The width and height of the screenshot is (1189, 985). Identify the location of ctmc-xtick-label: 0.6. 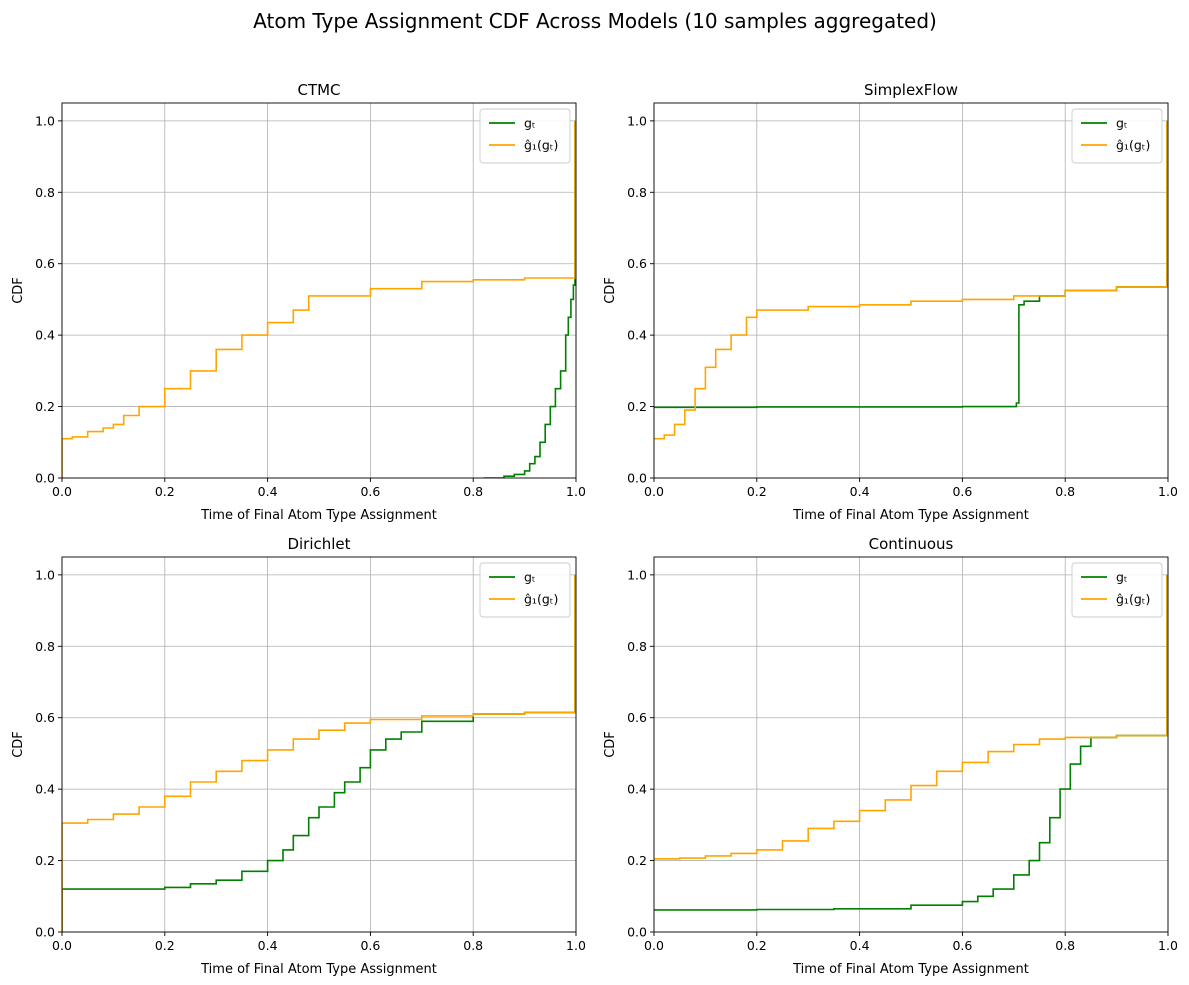
(370, 491).